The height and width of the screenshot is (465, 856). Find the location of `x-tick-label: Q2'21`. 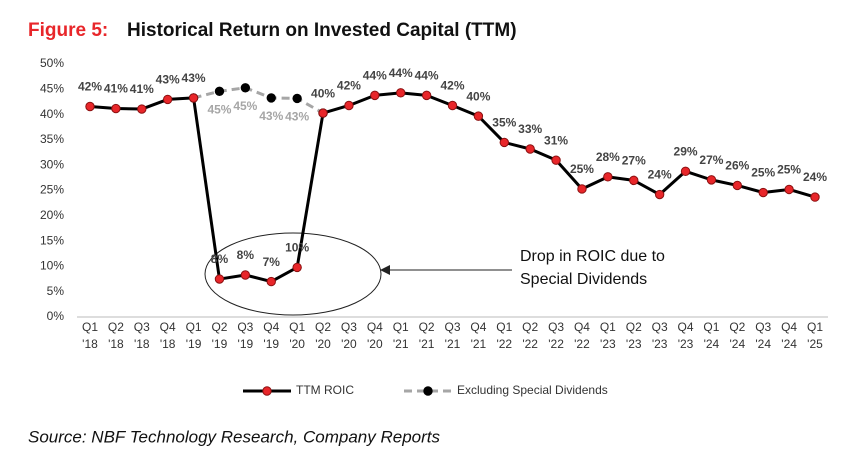

x-tick-label: Q2'21 is located at coordinates (427, 335).